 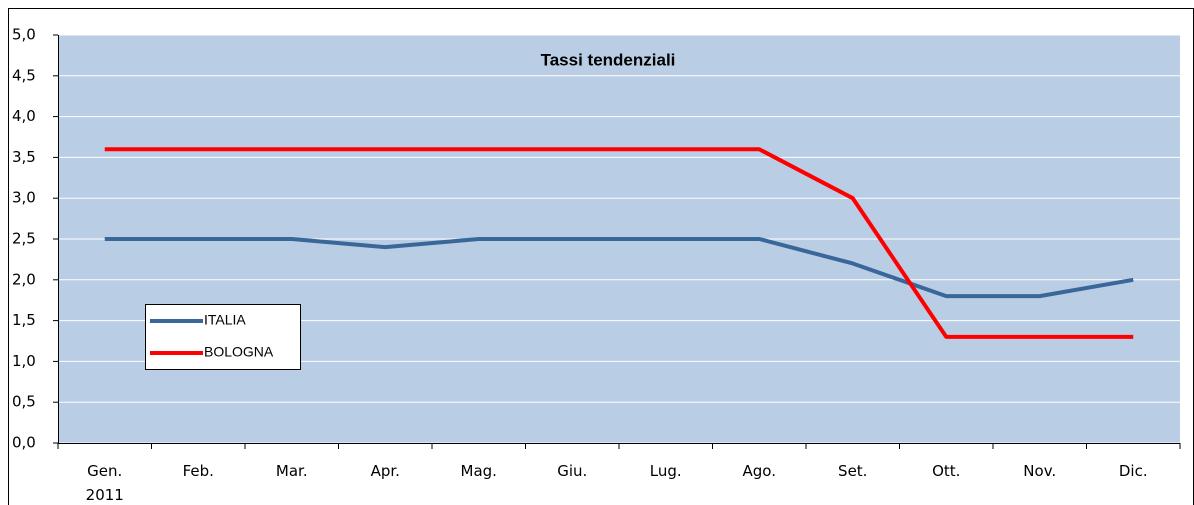 What do you see at coordinates (852, 471) in the screenshot?
I see `x-tick-label: Set.` at bounding box center [852, 471].